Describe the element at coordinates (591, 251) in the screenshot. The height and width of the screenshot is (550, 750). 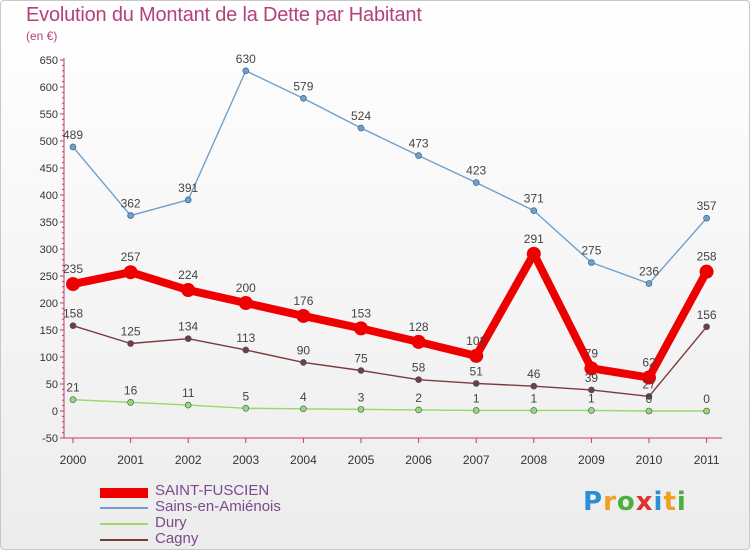
I see `data-label: 275` at that location.